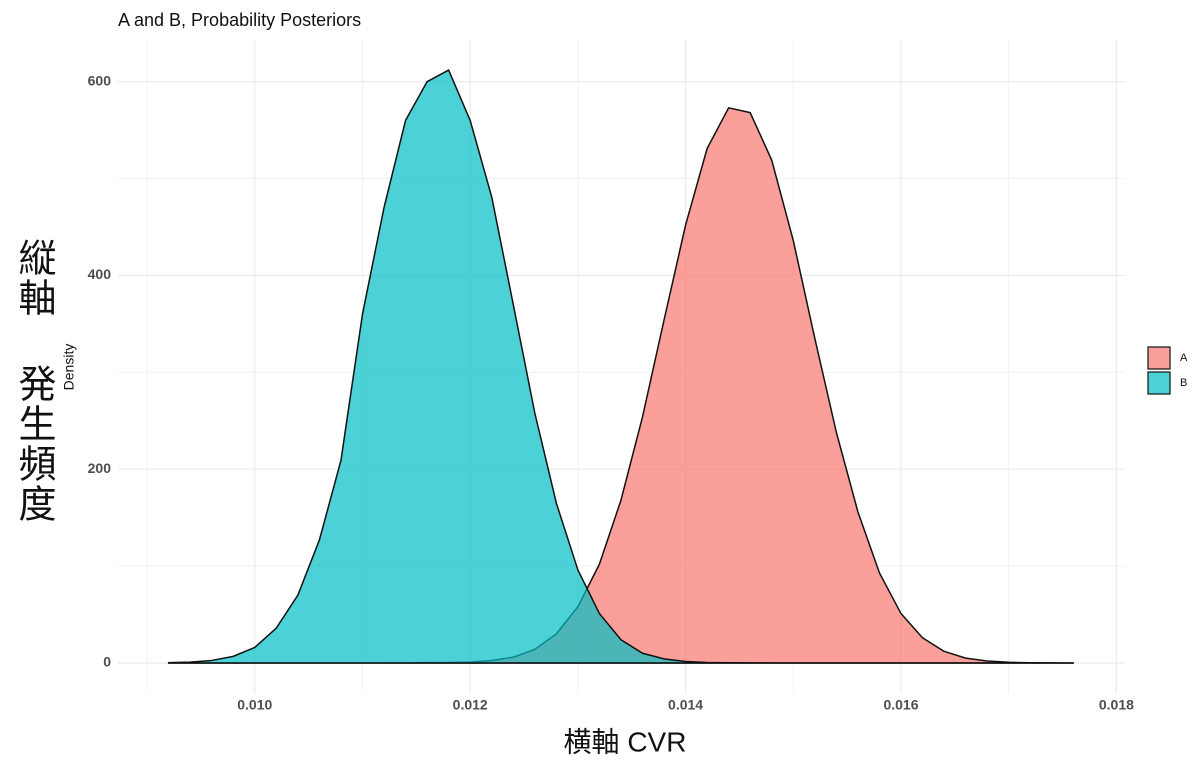 Image resolution: width=1200 pixels, height=767 pixels. Describe the element at coordinates (34, 381) in the screenshot. I see `y-axis-label: 縦軸 発生頻度` at that location.